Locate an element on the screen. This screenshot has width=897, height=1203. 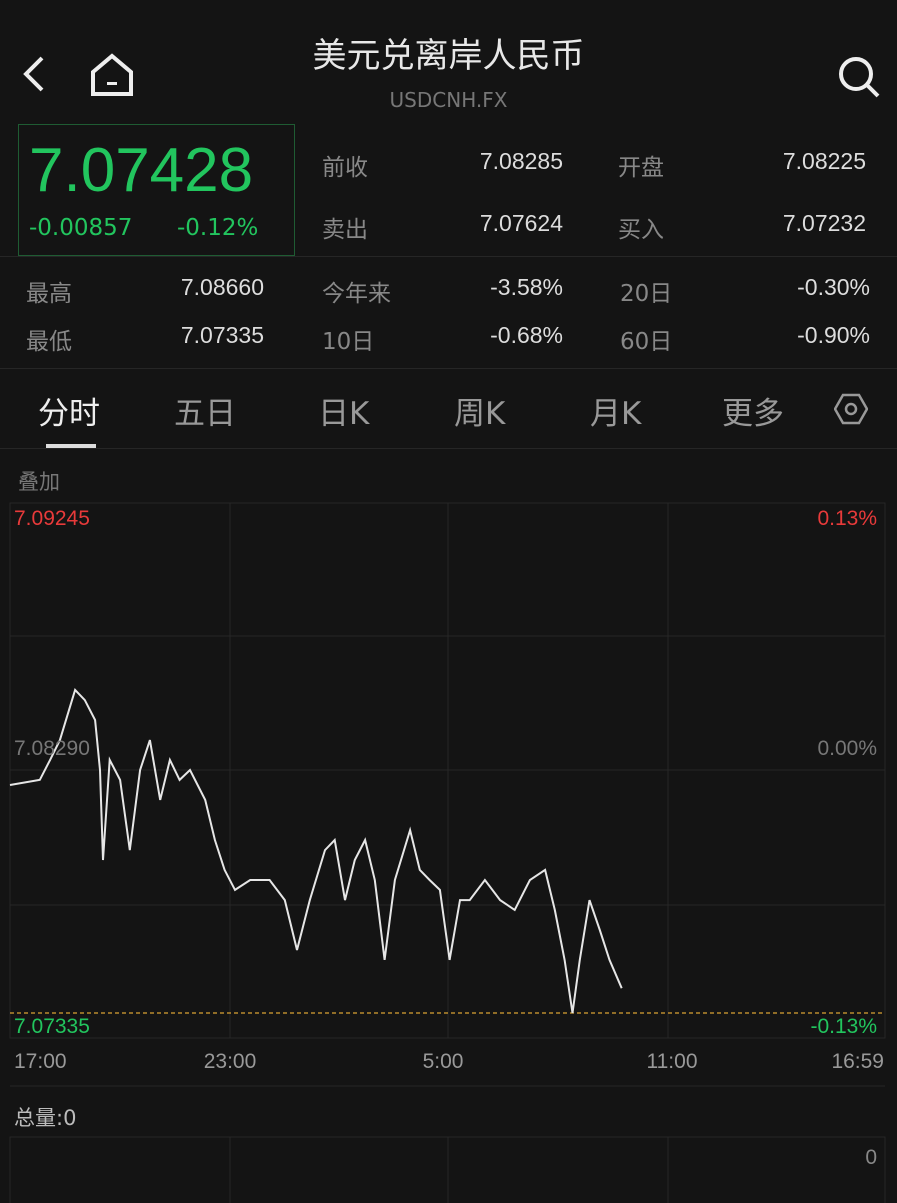
x-tick: 5:00 is located at coordinates (443, 1061).